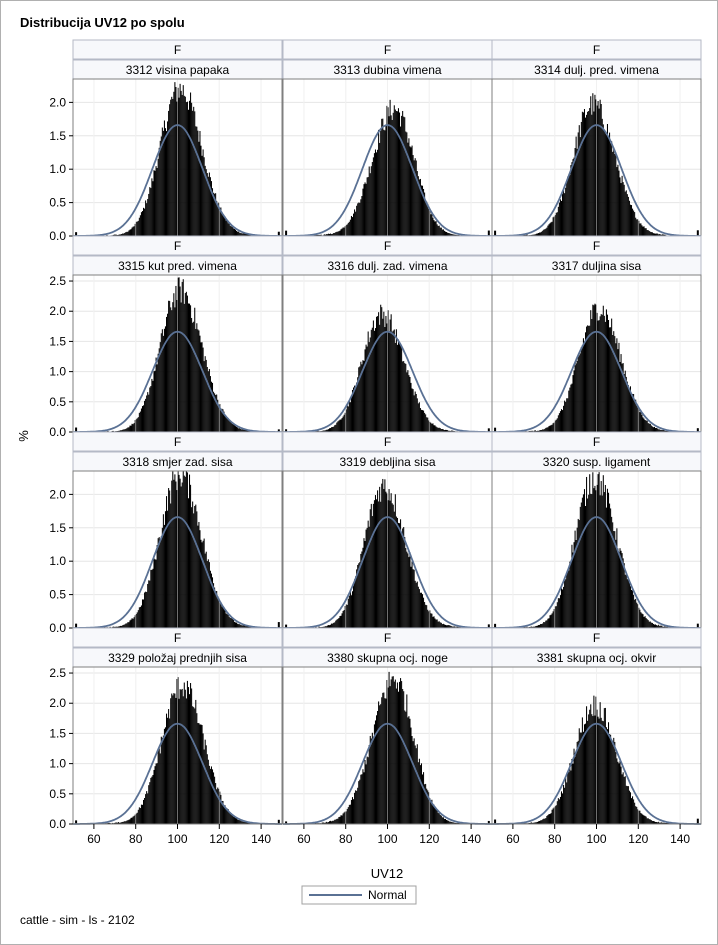 This screenshot has width=718, height=945. What do you see at coordinates (596, 49) in the screenshot?
I see `strip-sex-box` at bounding box center [596, 49].